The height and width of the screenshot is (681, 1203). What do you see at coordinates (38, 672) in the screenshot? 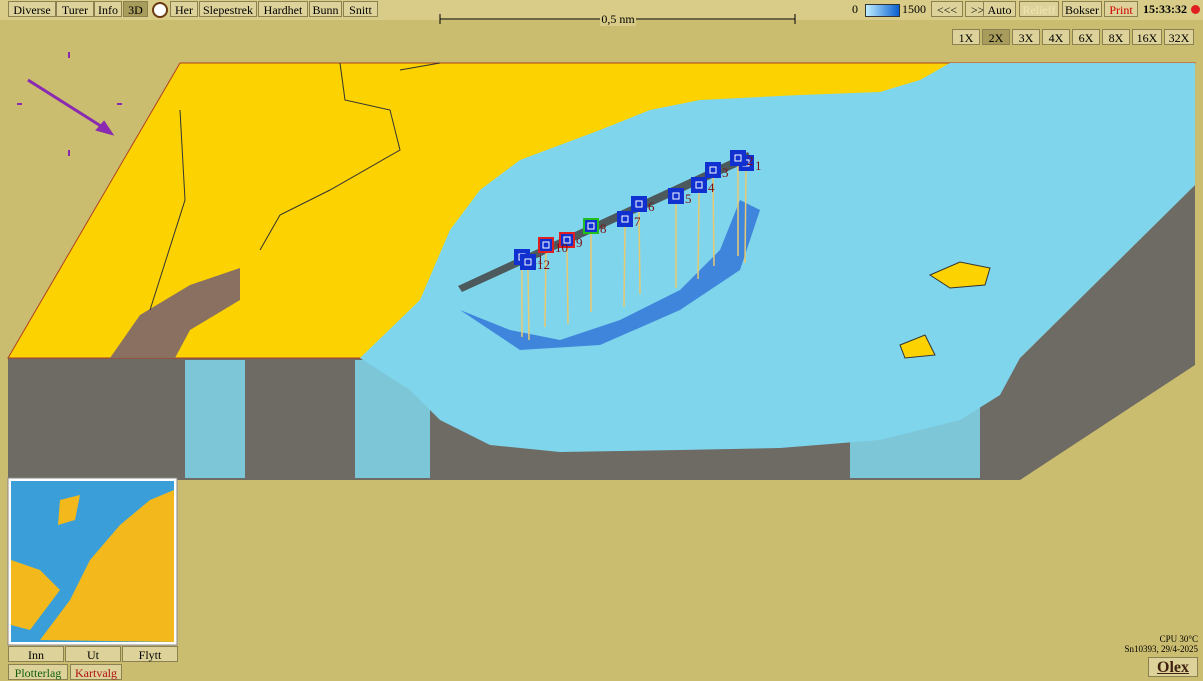
I see `tab: Plotterlag` at bounding box center [38, 672].